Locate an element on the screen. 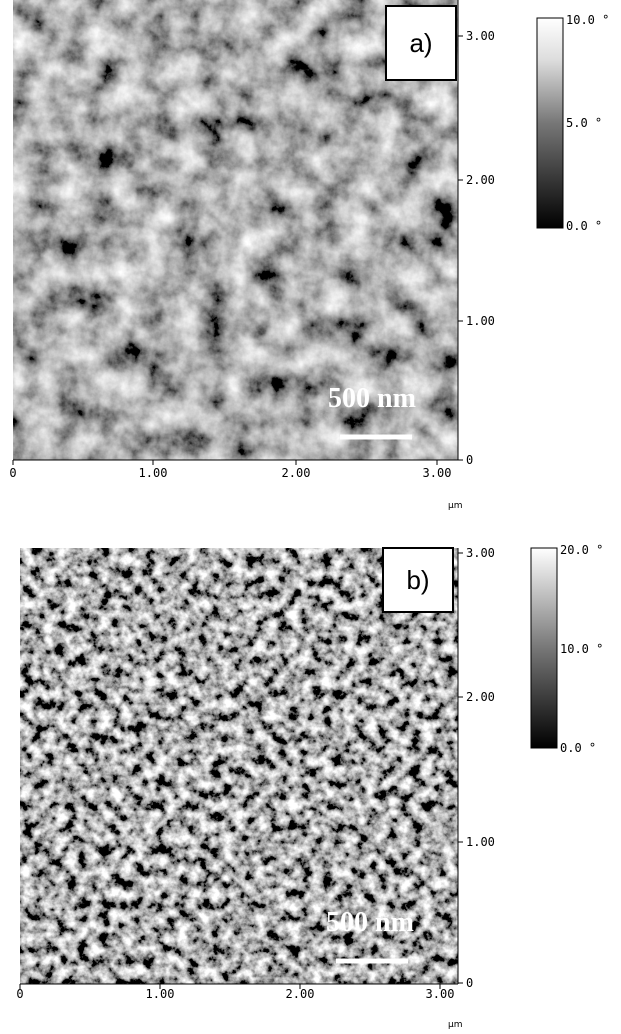  panel-label: a) is located at coordinates (420, 43).